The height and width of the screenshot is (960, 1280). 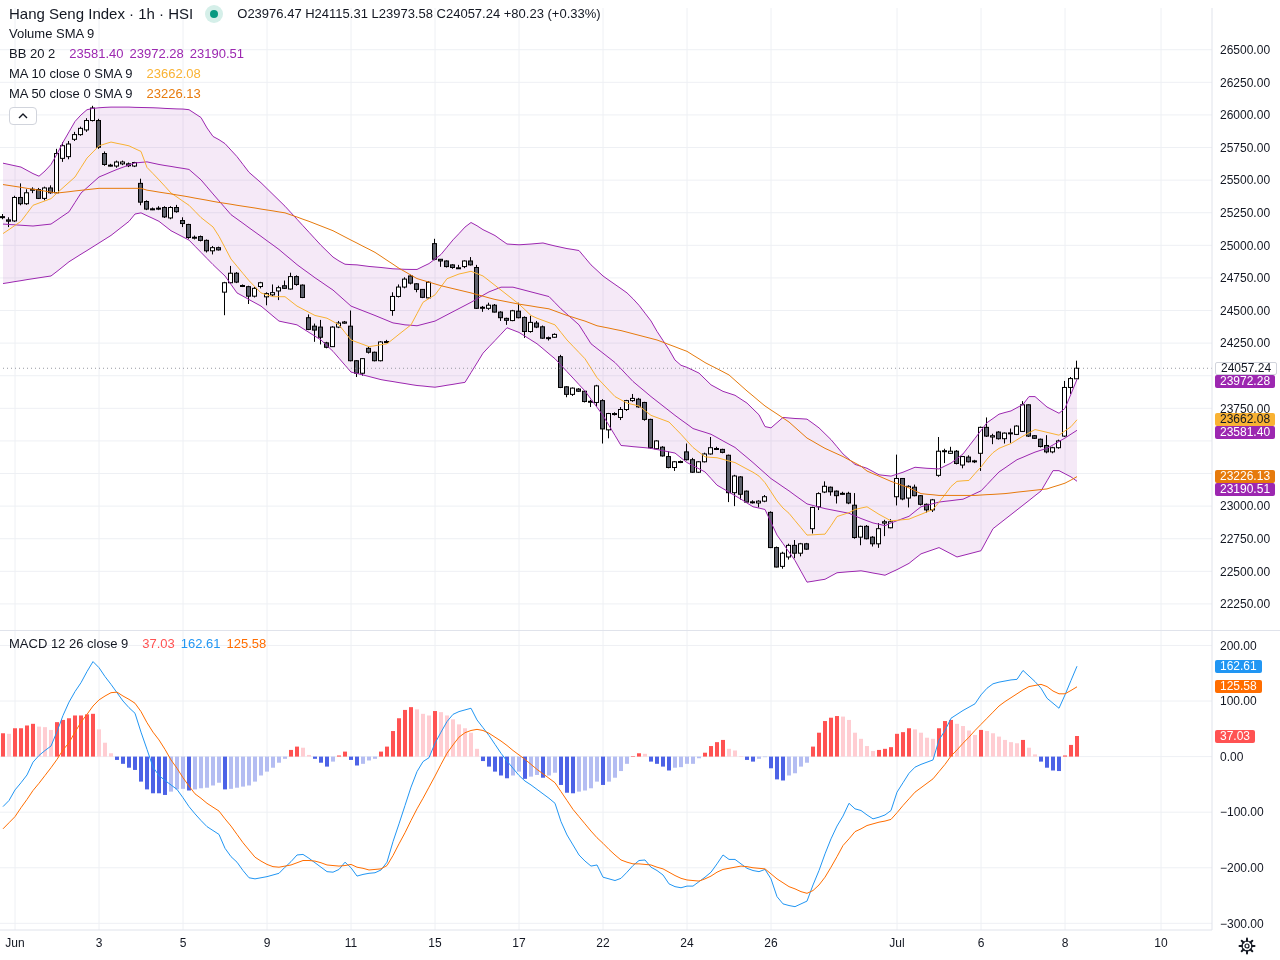 What do you see at coordinates (1245, 147) in the screenshot?
I see `y-tick-label: 25750.00` at bounding box center [1245, 147].